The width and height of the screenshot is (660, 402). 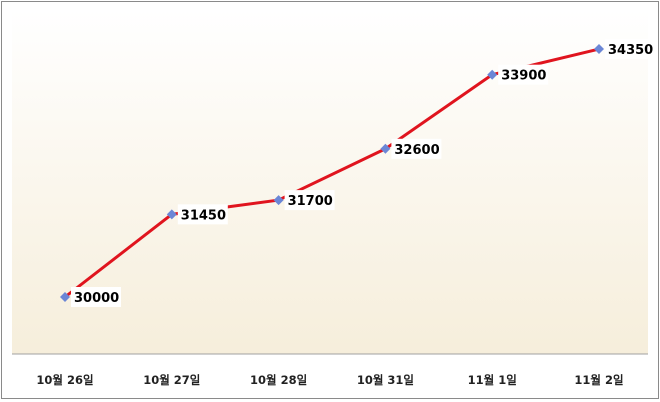 I want to click on x-tick-label: 11월 2일, so click(x=598, y=380).